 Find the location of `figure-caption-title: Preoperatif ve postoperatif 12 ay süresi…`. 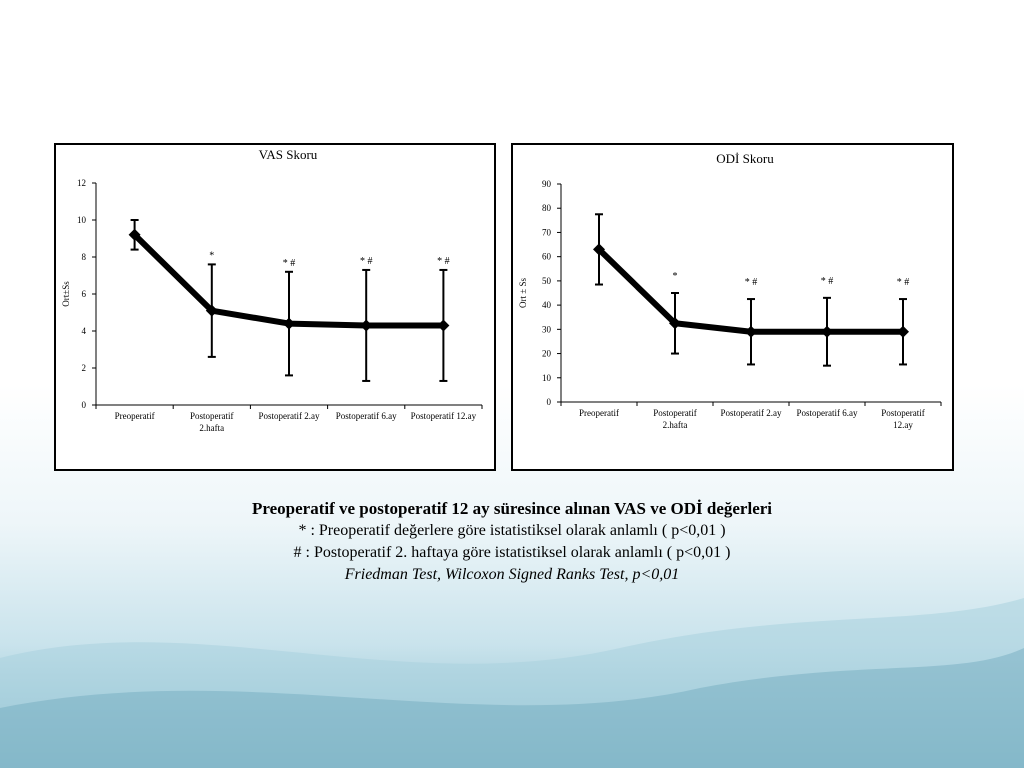

figure-caption-title: Preoperatif ve postoperatif 12 ay süresi… is located at coordinates (512, 508).